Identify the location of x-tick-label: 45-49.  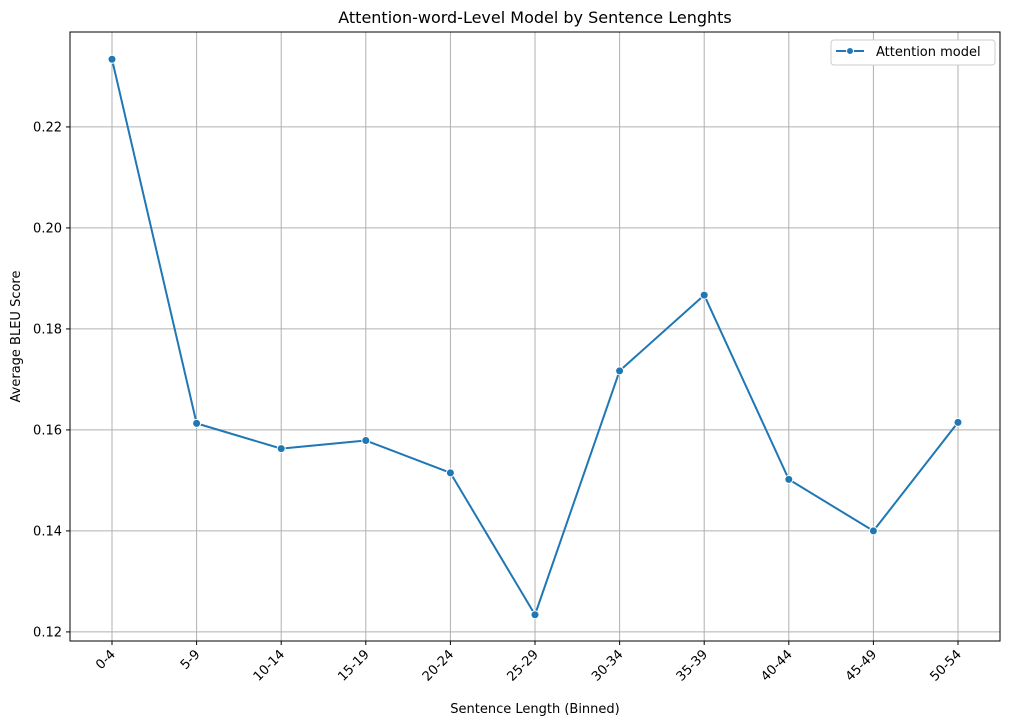
(861, 665).